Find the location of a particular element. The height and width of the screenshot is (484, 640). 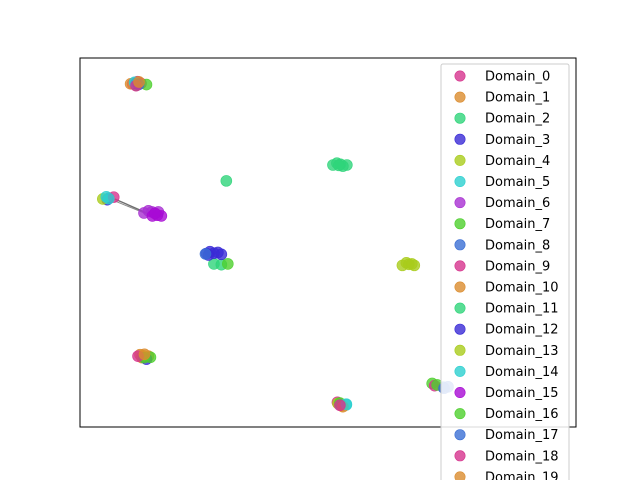

legend-label: Domain_3 is located at coordinates (517, 140).